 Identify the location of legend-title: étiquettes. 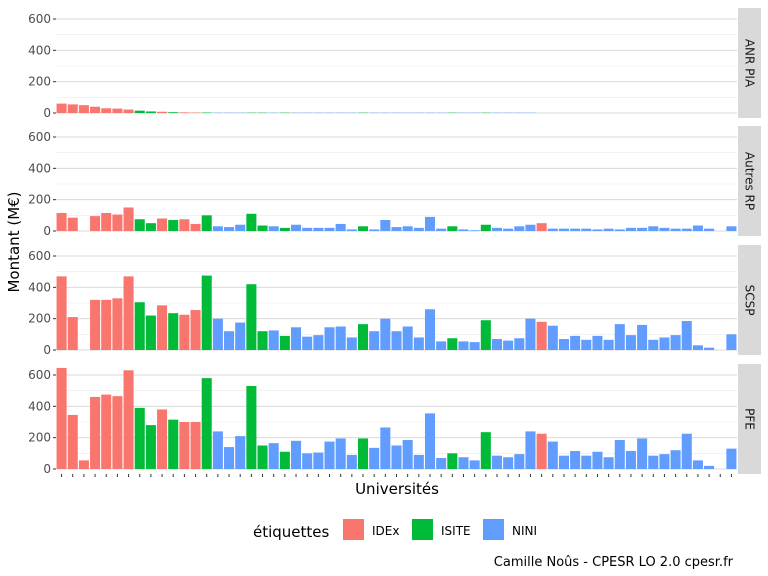
(291, 532).